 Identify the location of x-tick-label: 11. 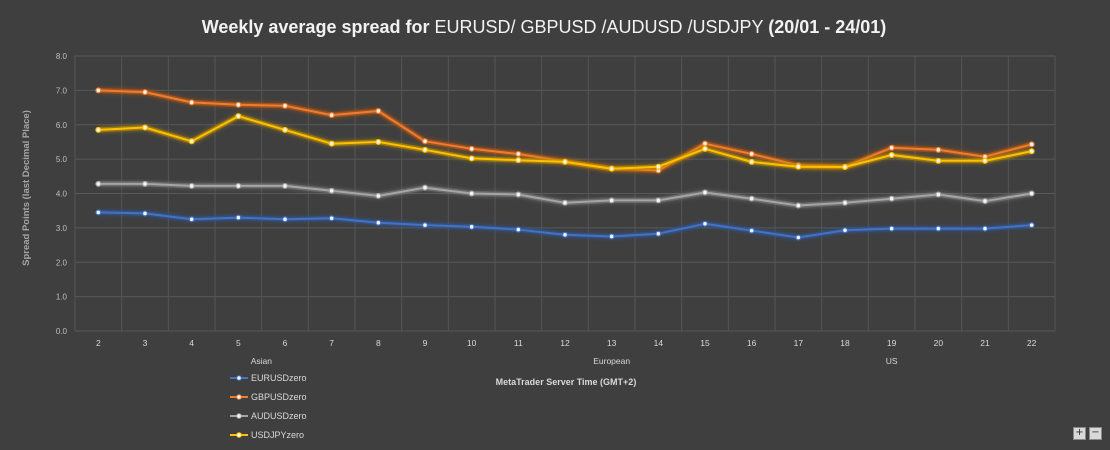
(518, 343).